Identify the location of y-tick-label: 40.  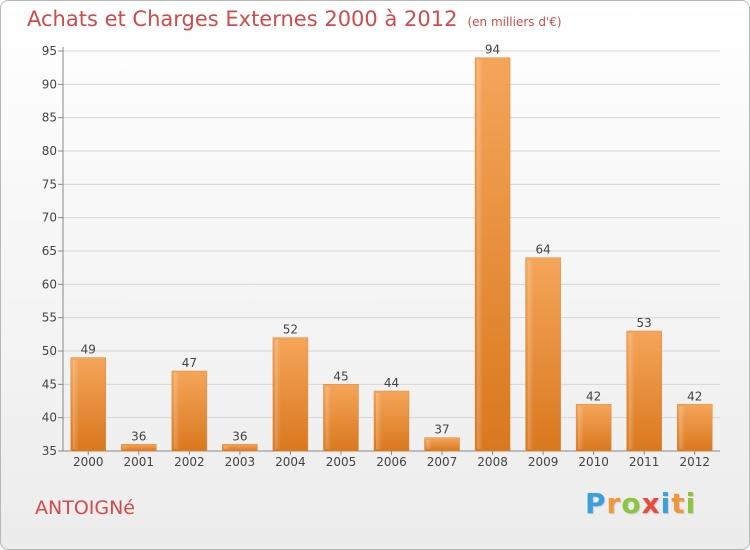
(49, 418).